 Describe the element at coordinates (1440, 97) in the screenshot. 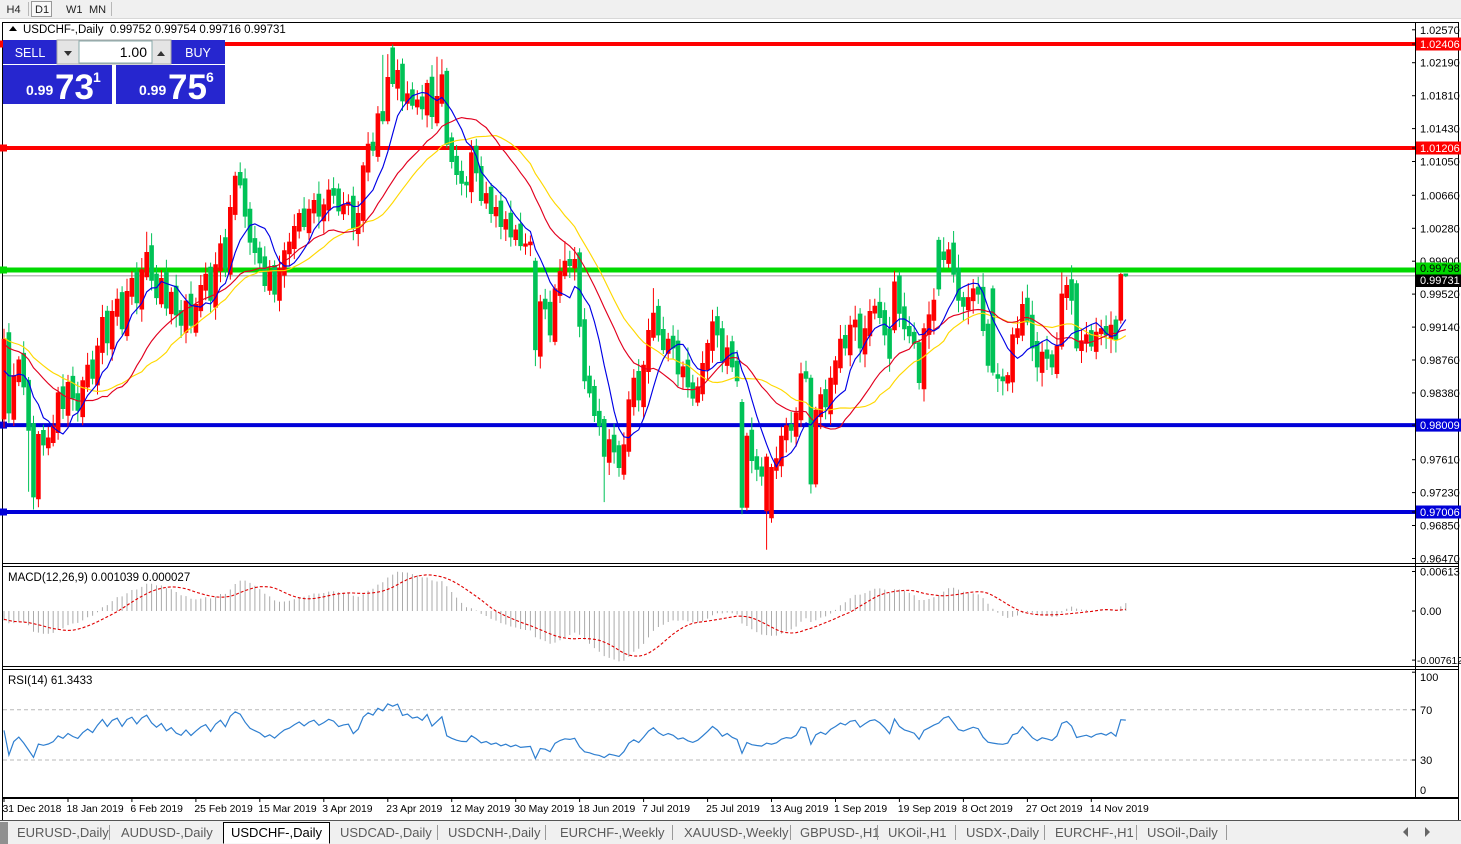

I see `svg-text: 1.01810` at that location.